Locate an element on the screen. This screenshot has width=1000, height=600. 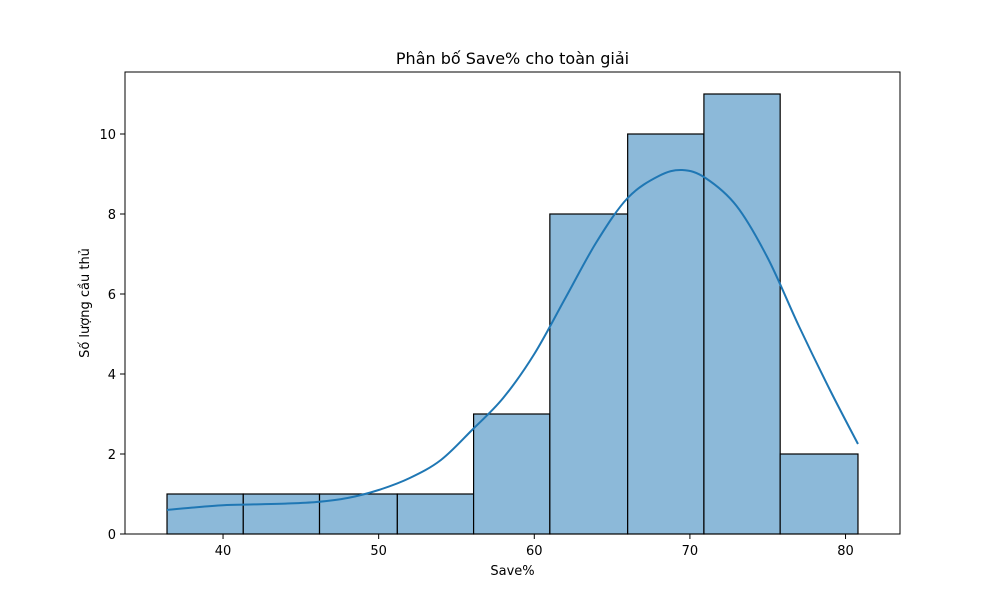
x-tick-label: 60 is located at coordinates (534, 551).